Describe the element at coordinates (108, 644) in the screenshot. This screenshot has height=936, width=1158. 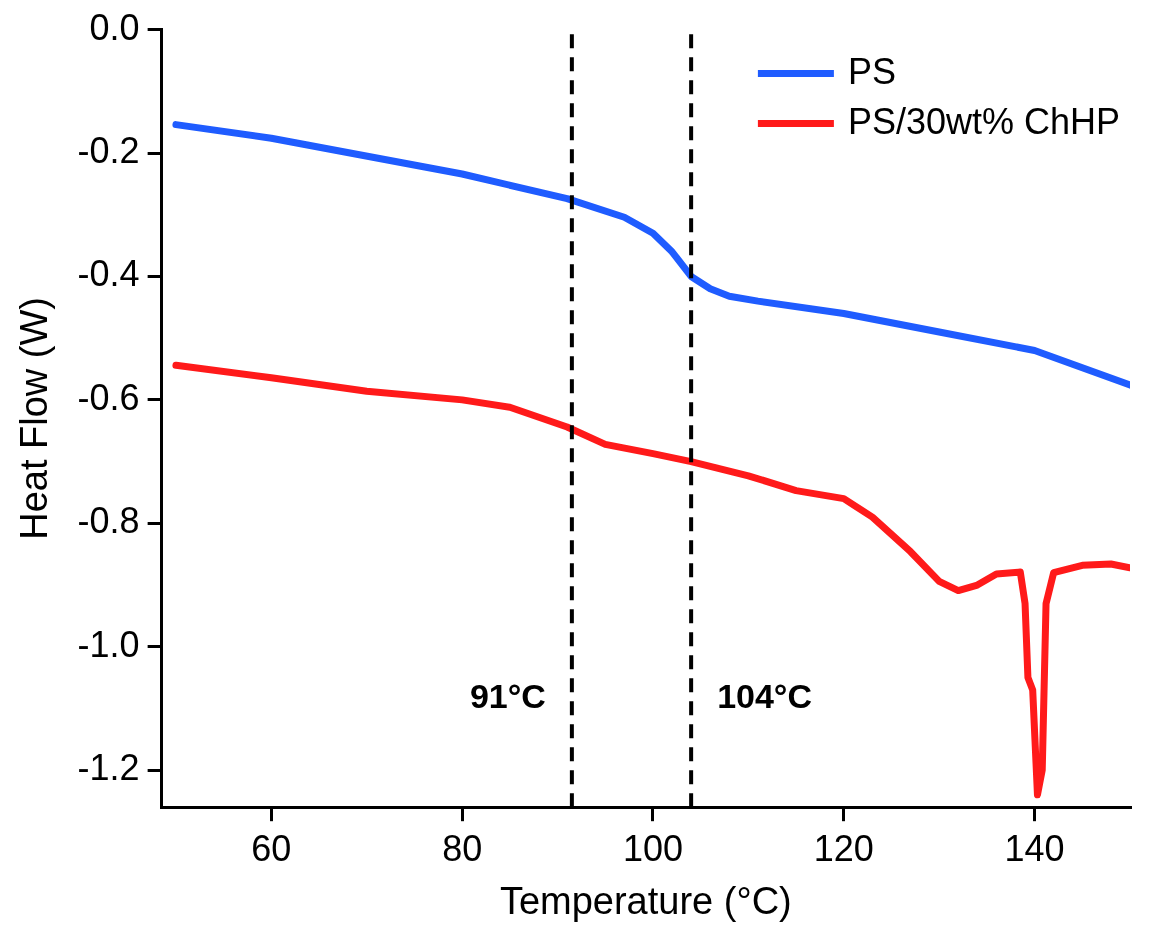
I see `y-tick-label: -1.0` at that location.